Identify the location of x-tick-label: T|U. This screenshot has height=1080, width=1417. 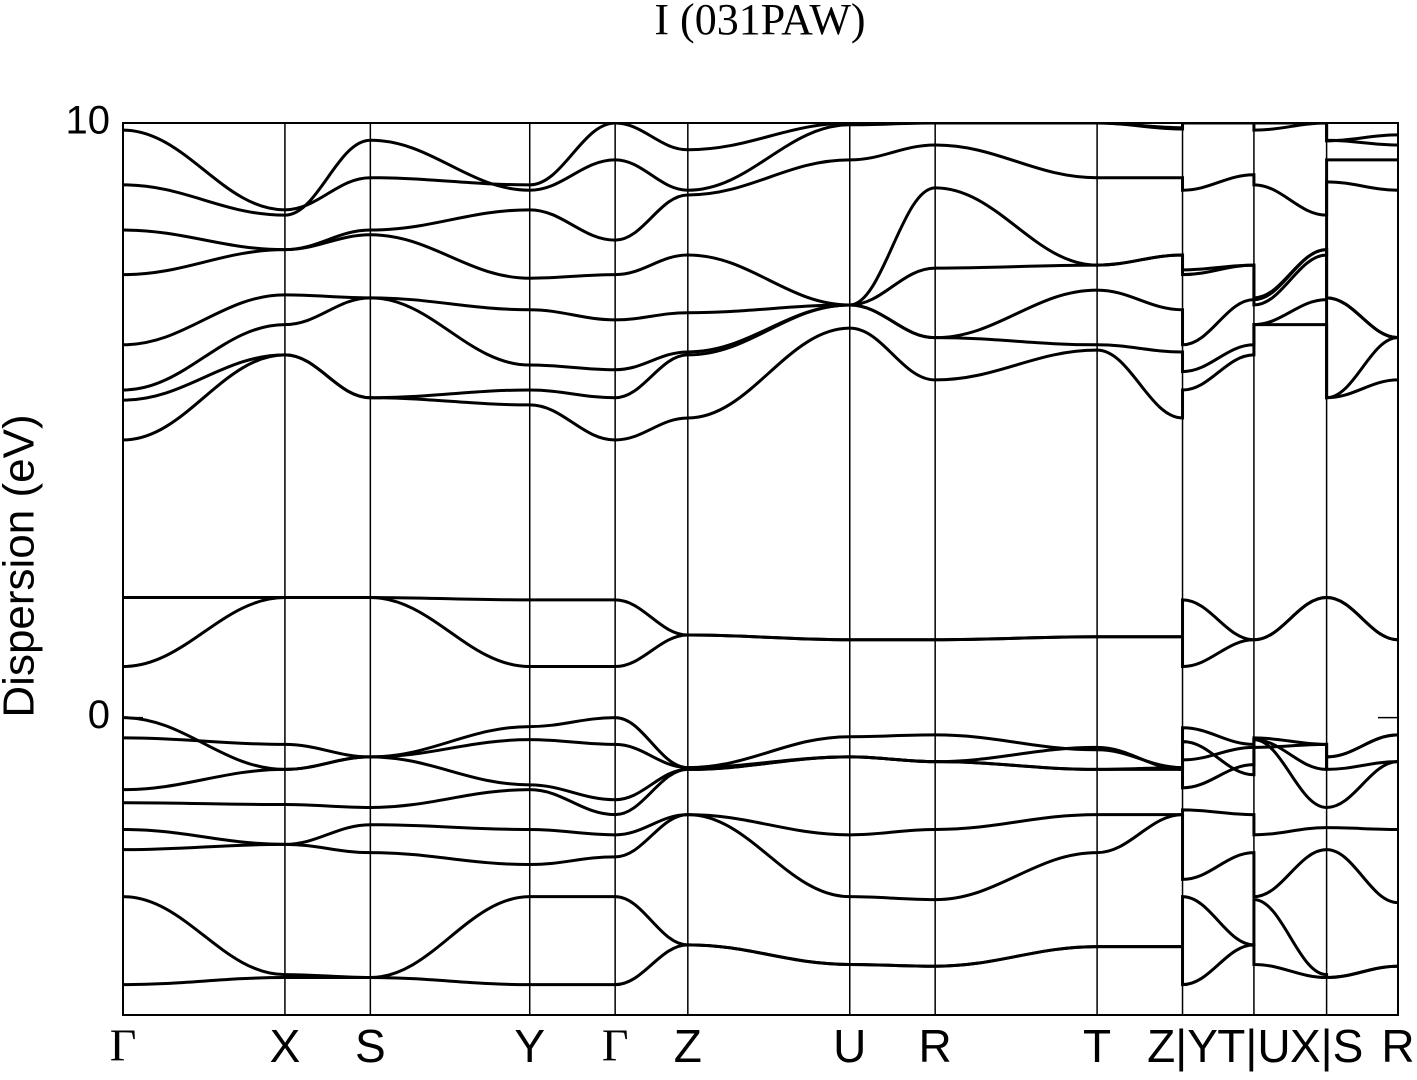
(1253, 1046).